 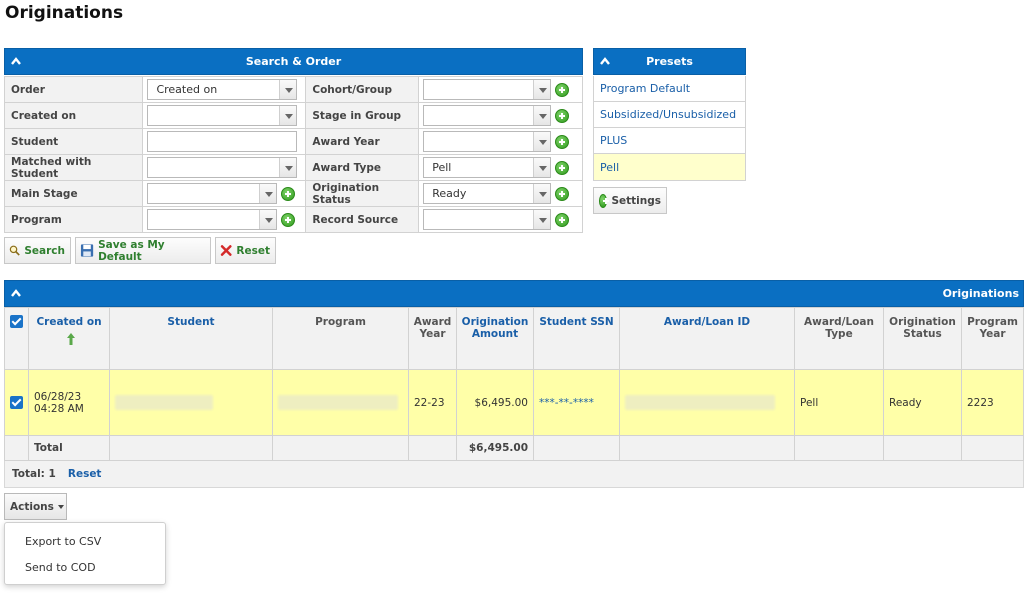 I want to click on amount-cell: $6,495.00, so click(x=495, y=402).